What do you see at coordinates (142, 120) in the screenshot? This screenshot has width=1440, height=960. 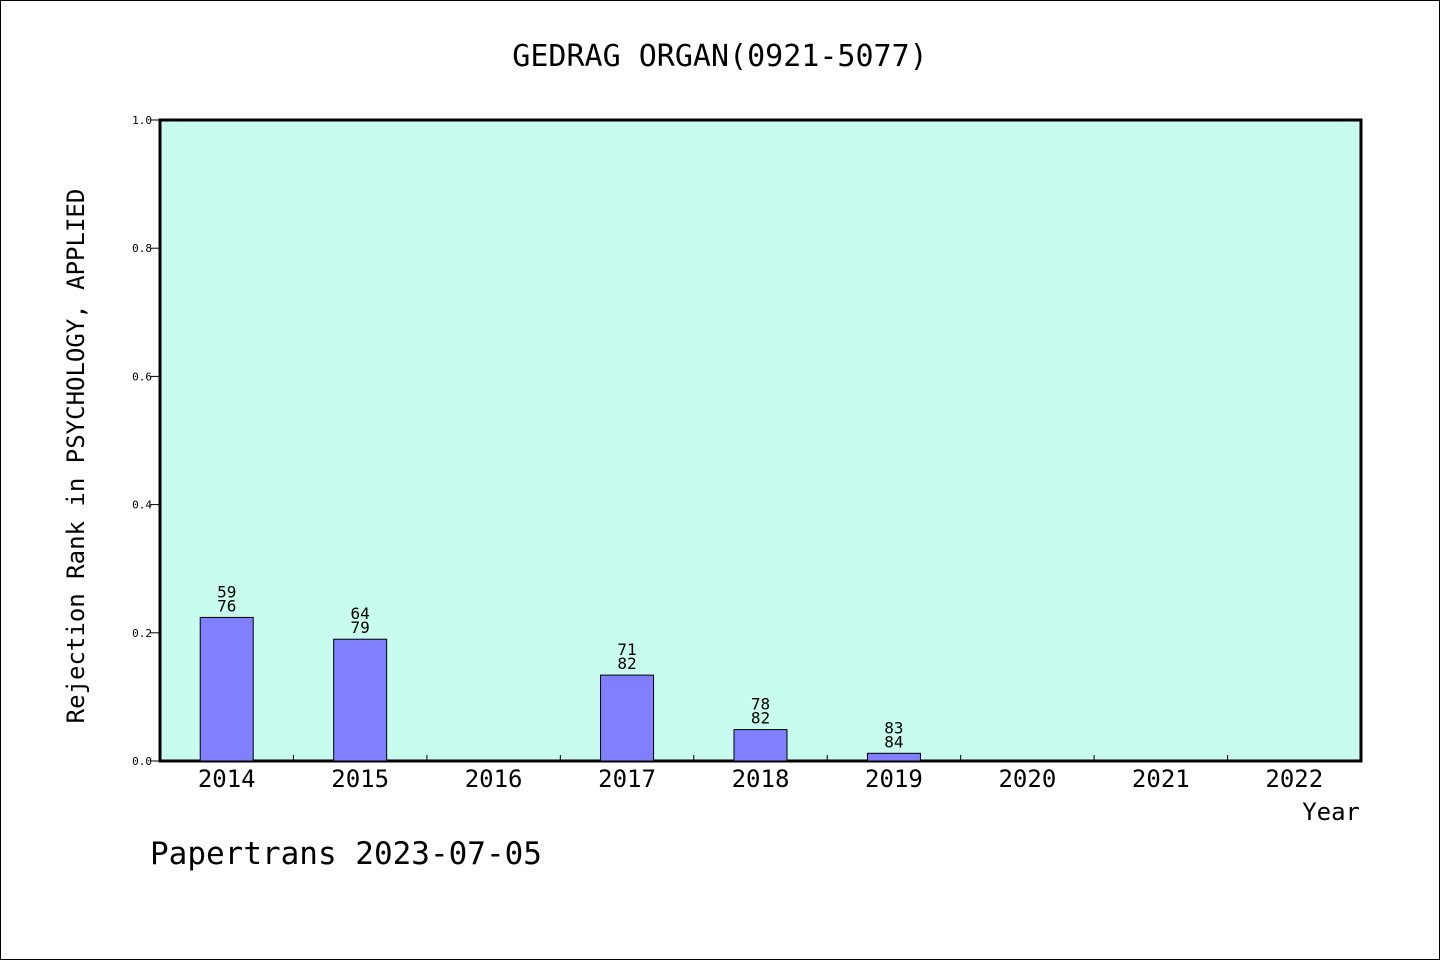 I see `y-tick-label: 1.0` at bounding box center [142, 120].